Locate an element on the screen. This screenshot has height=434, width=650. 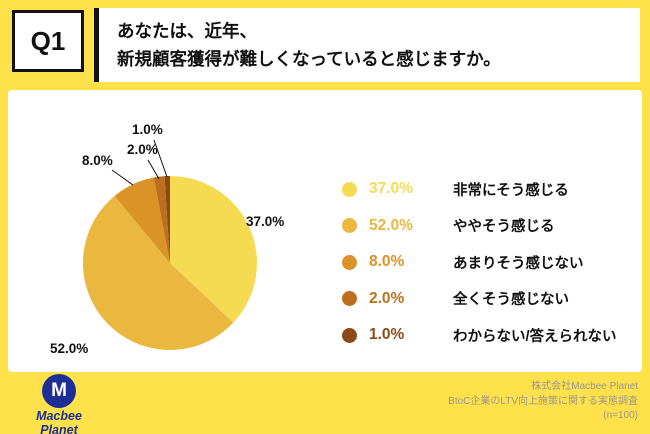
legend-item: 52.0% ややそう感じる is located at coordinates (479, 226).